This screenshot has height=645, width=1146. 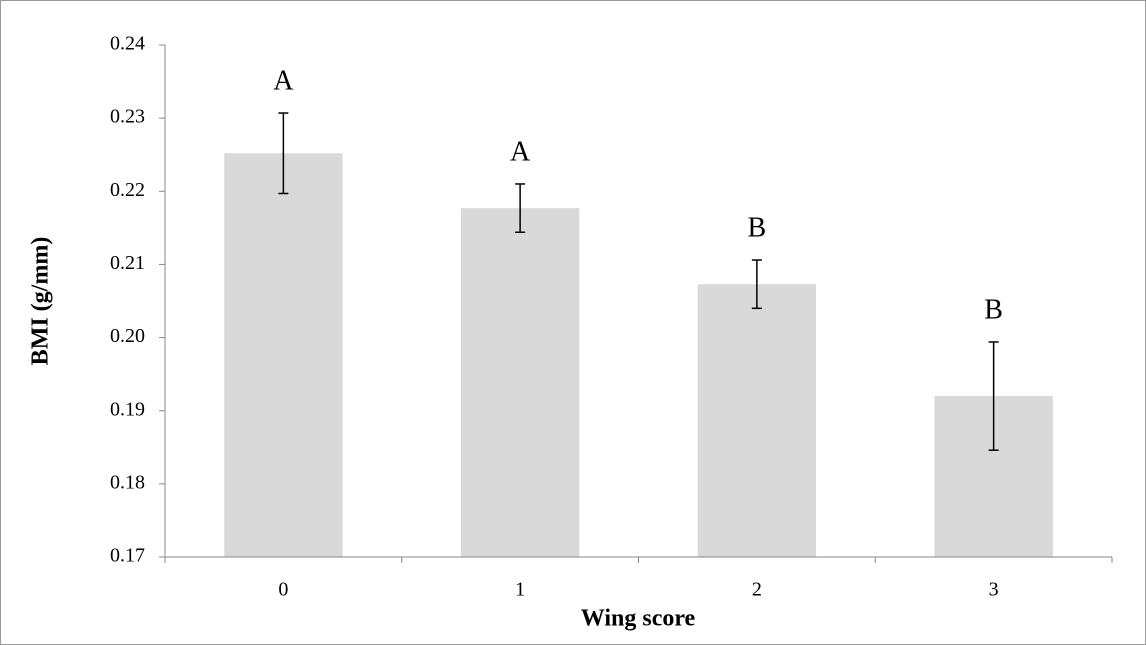 I want to click on y-tick-label: 0.18, so click(x=127, y=482).